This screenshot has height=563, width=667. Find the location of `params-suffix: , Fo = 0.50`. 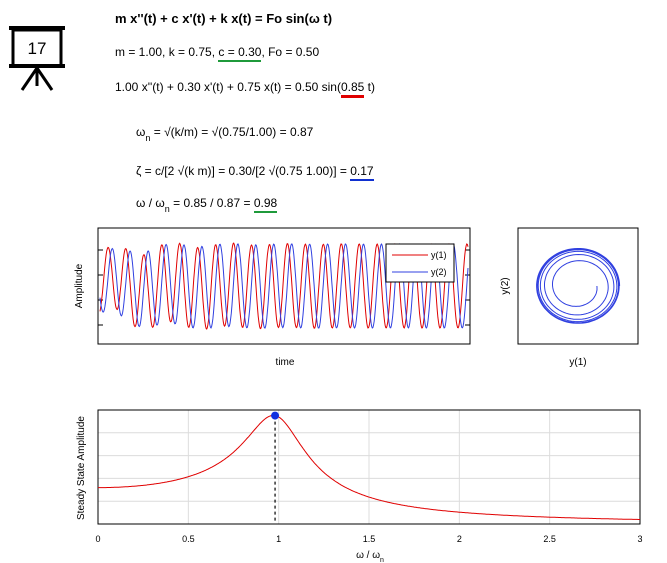

params-suffix: , Fo = 0.50 is located at coordinates (290, 52).